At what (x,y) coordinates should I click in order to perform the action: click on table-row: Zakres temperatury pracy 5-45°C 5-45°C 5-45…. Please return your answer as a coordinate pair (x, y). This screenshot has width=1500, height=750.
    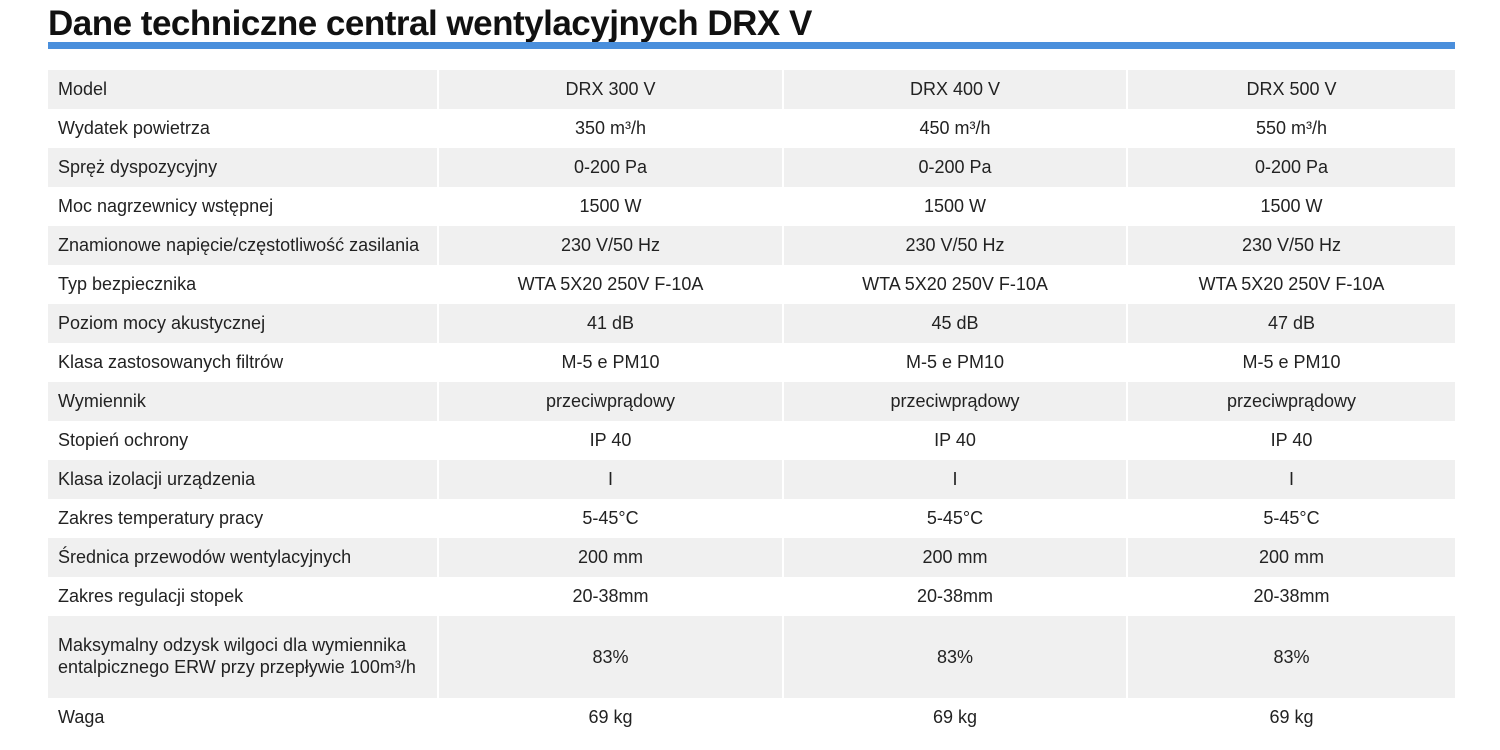
    Looking at the image, I should click on (751, 518).